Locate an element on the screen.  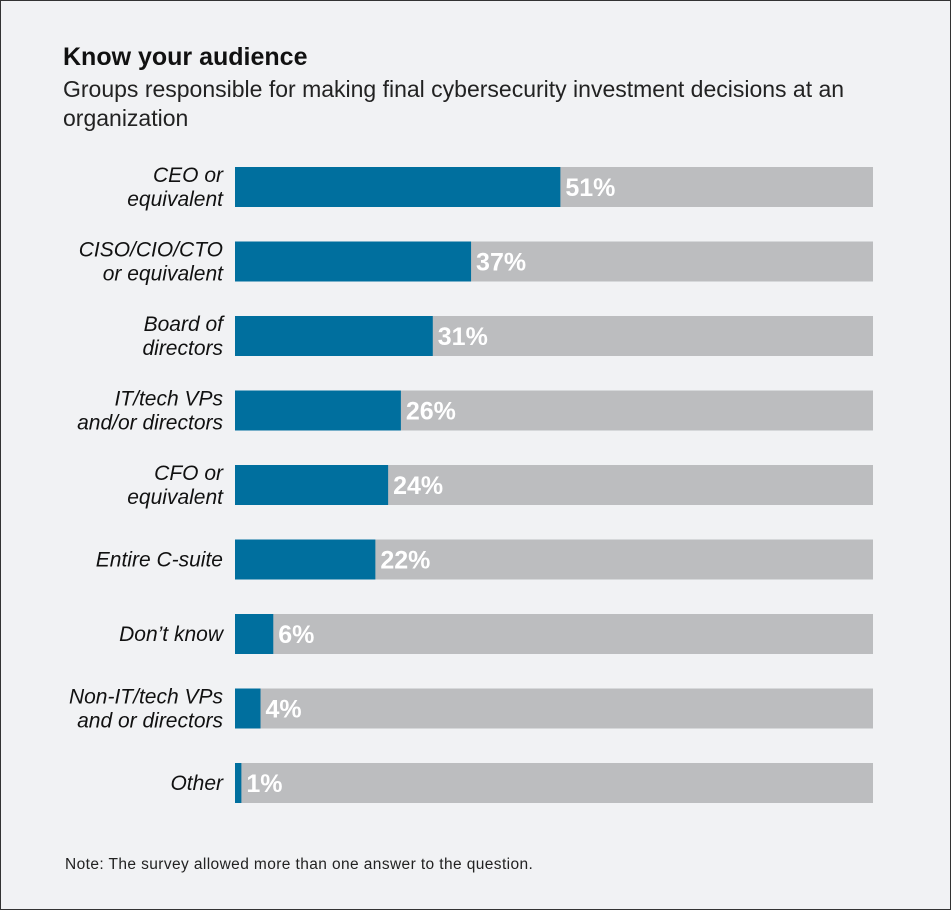
category-label: CISO/CIO/CTO is located at coordinates (151, 250).